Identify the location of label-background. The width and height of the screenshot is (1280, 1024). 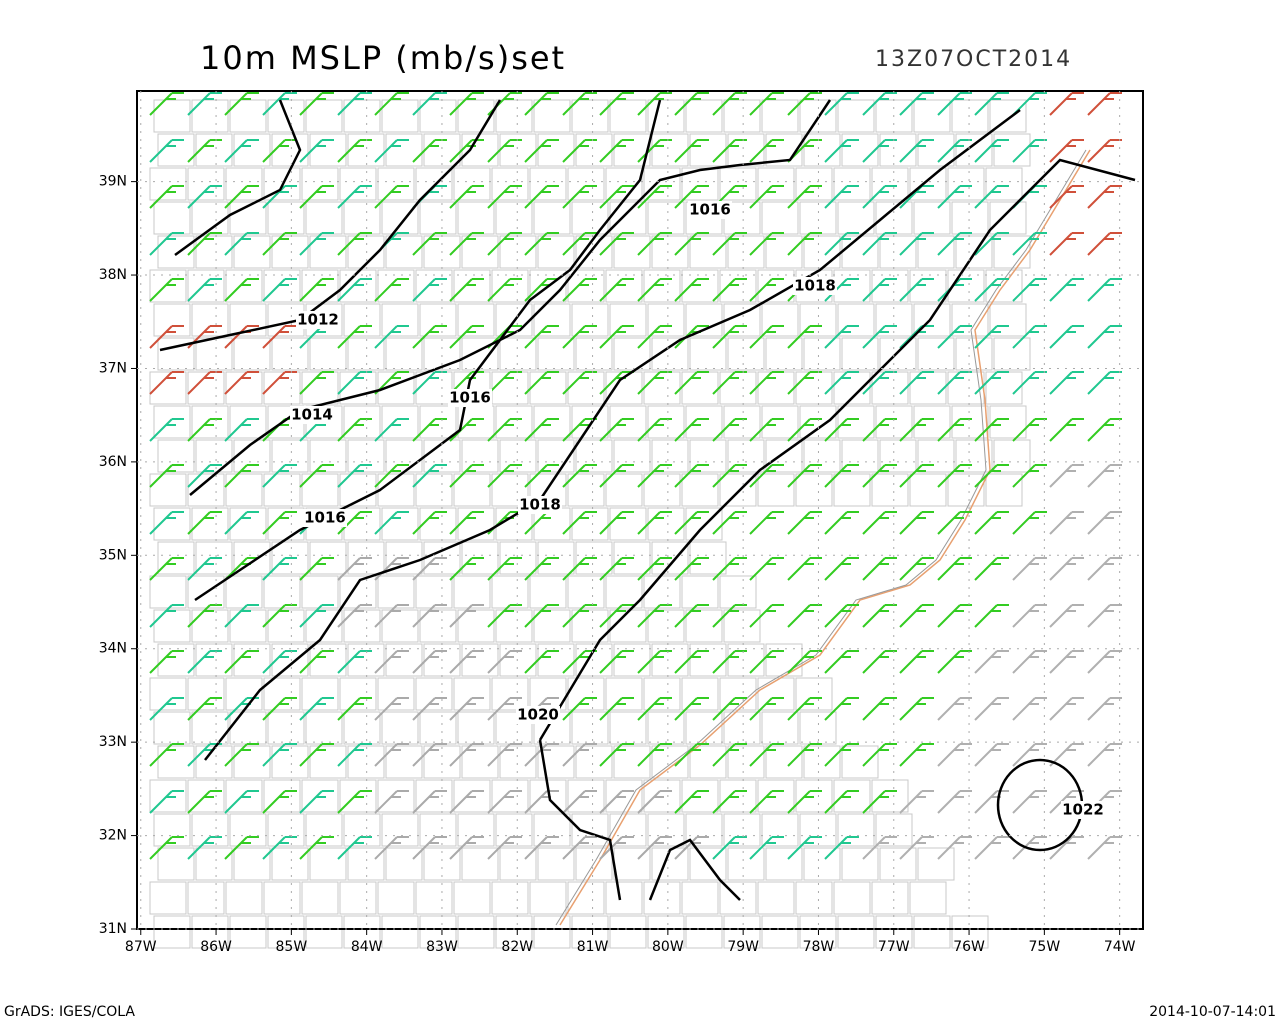
(318, 320).